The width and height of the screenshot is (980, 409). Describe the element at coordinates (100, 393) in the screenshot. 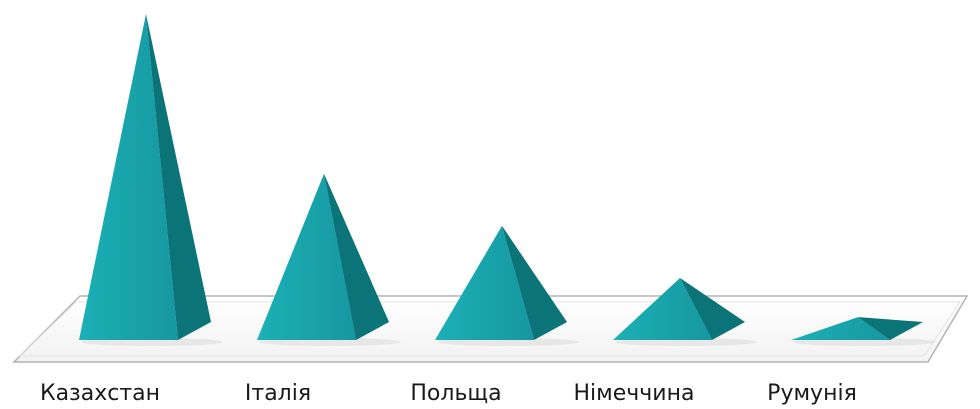

I see `category-label-1: Казахстан` at that location.